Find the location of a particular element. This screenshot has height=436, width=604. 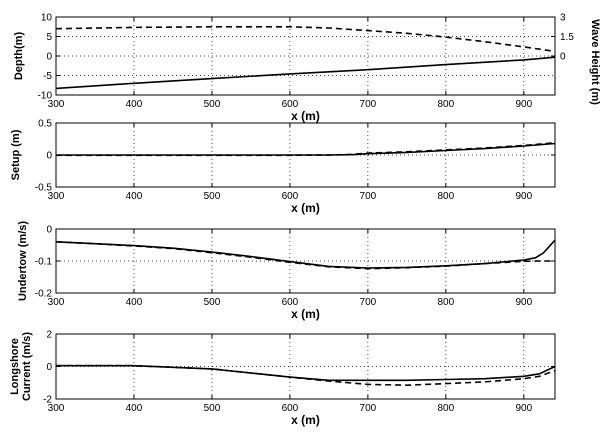

y-right-tick-label: 3 is located at coordinates (563, 18).